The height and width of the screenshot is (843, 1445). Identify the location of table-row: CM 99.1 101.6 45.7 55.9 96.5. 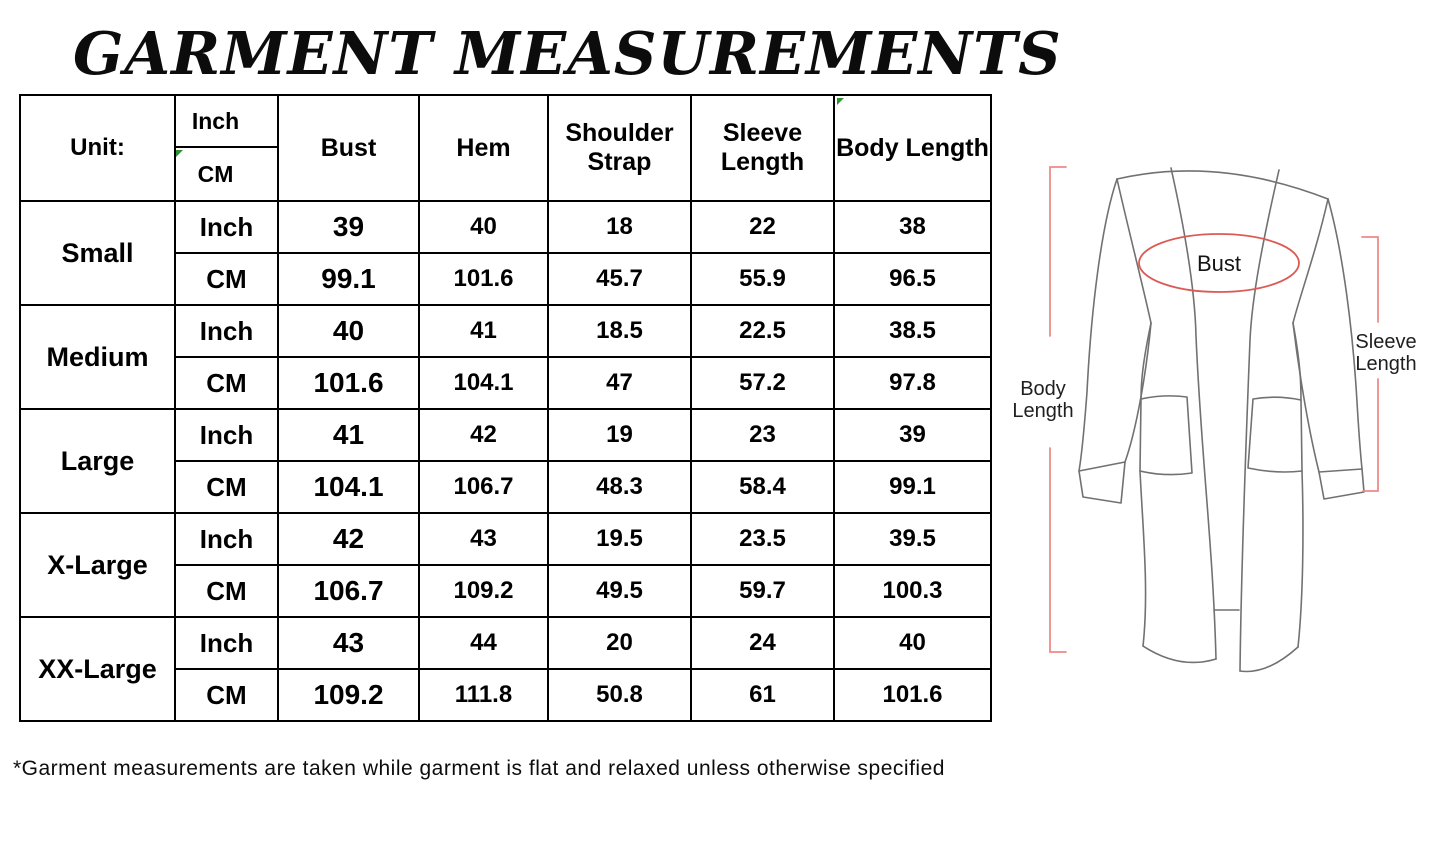
(506, 279).